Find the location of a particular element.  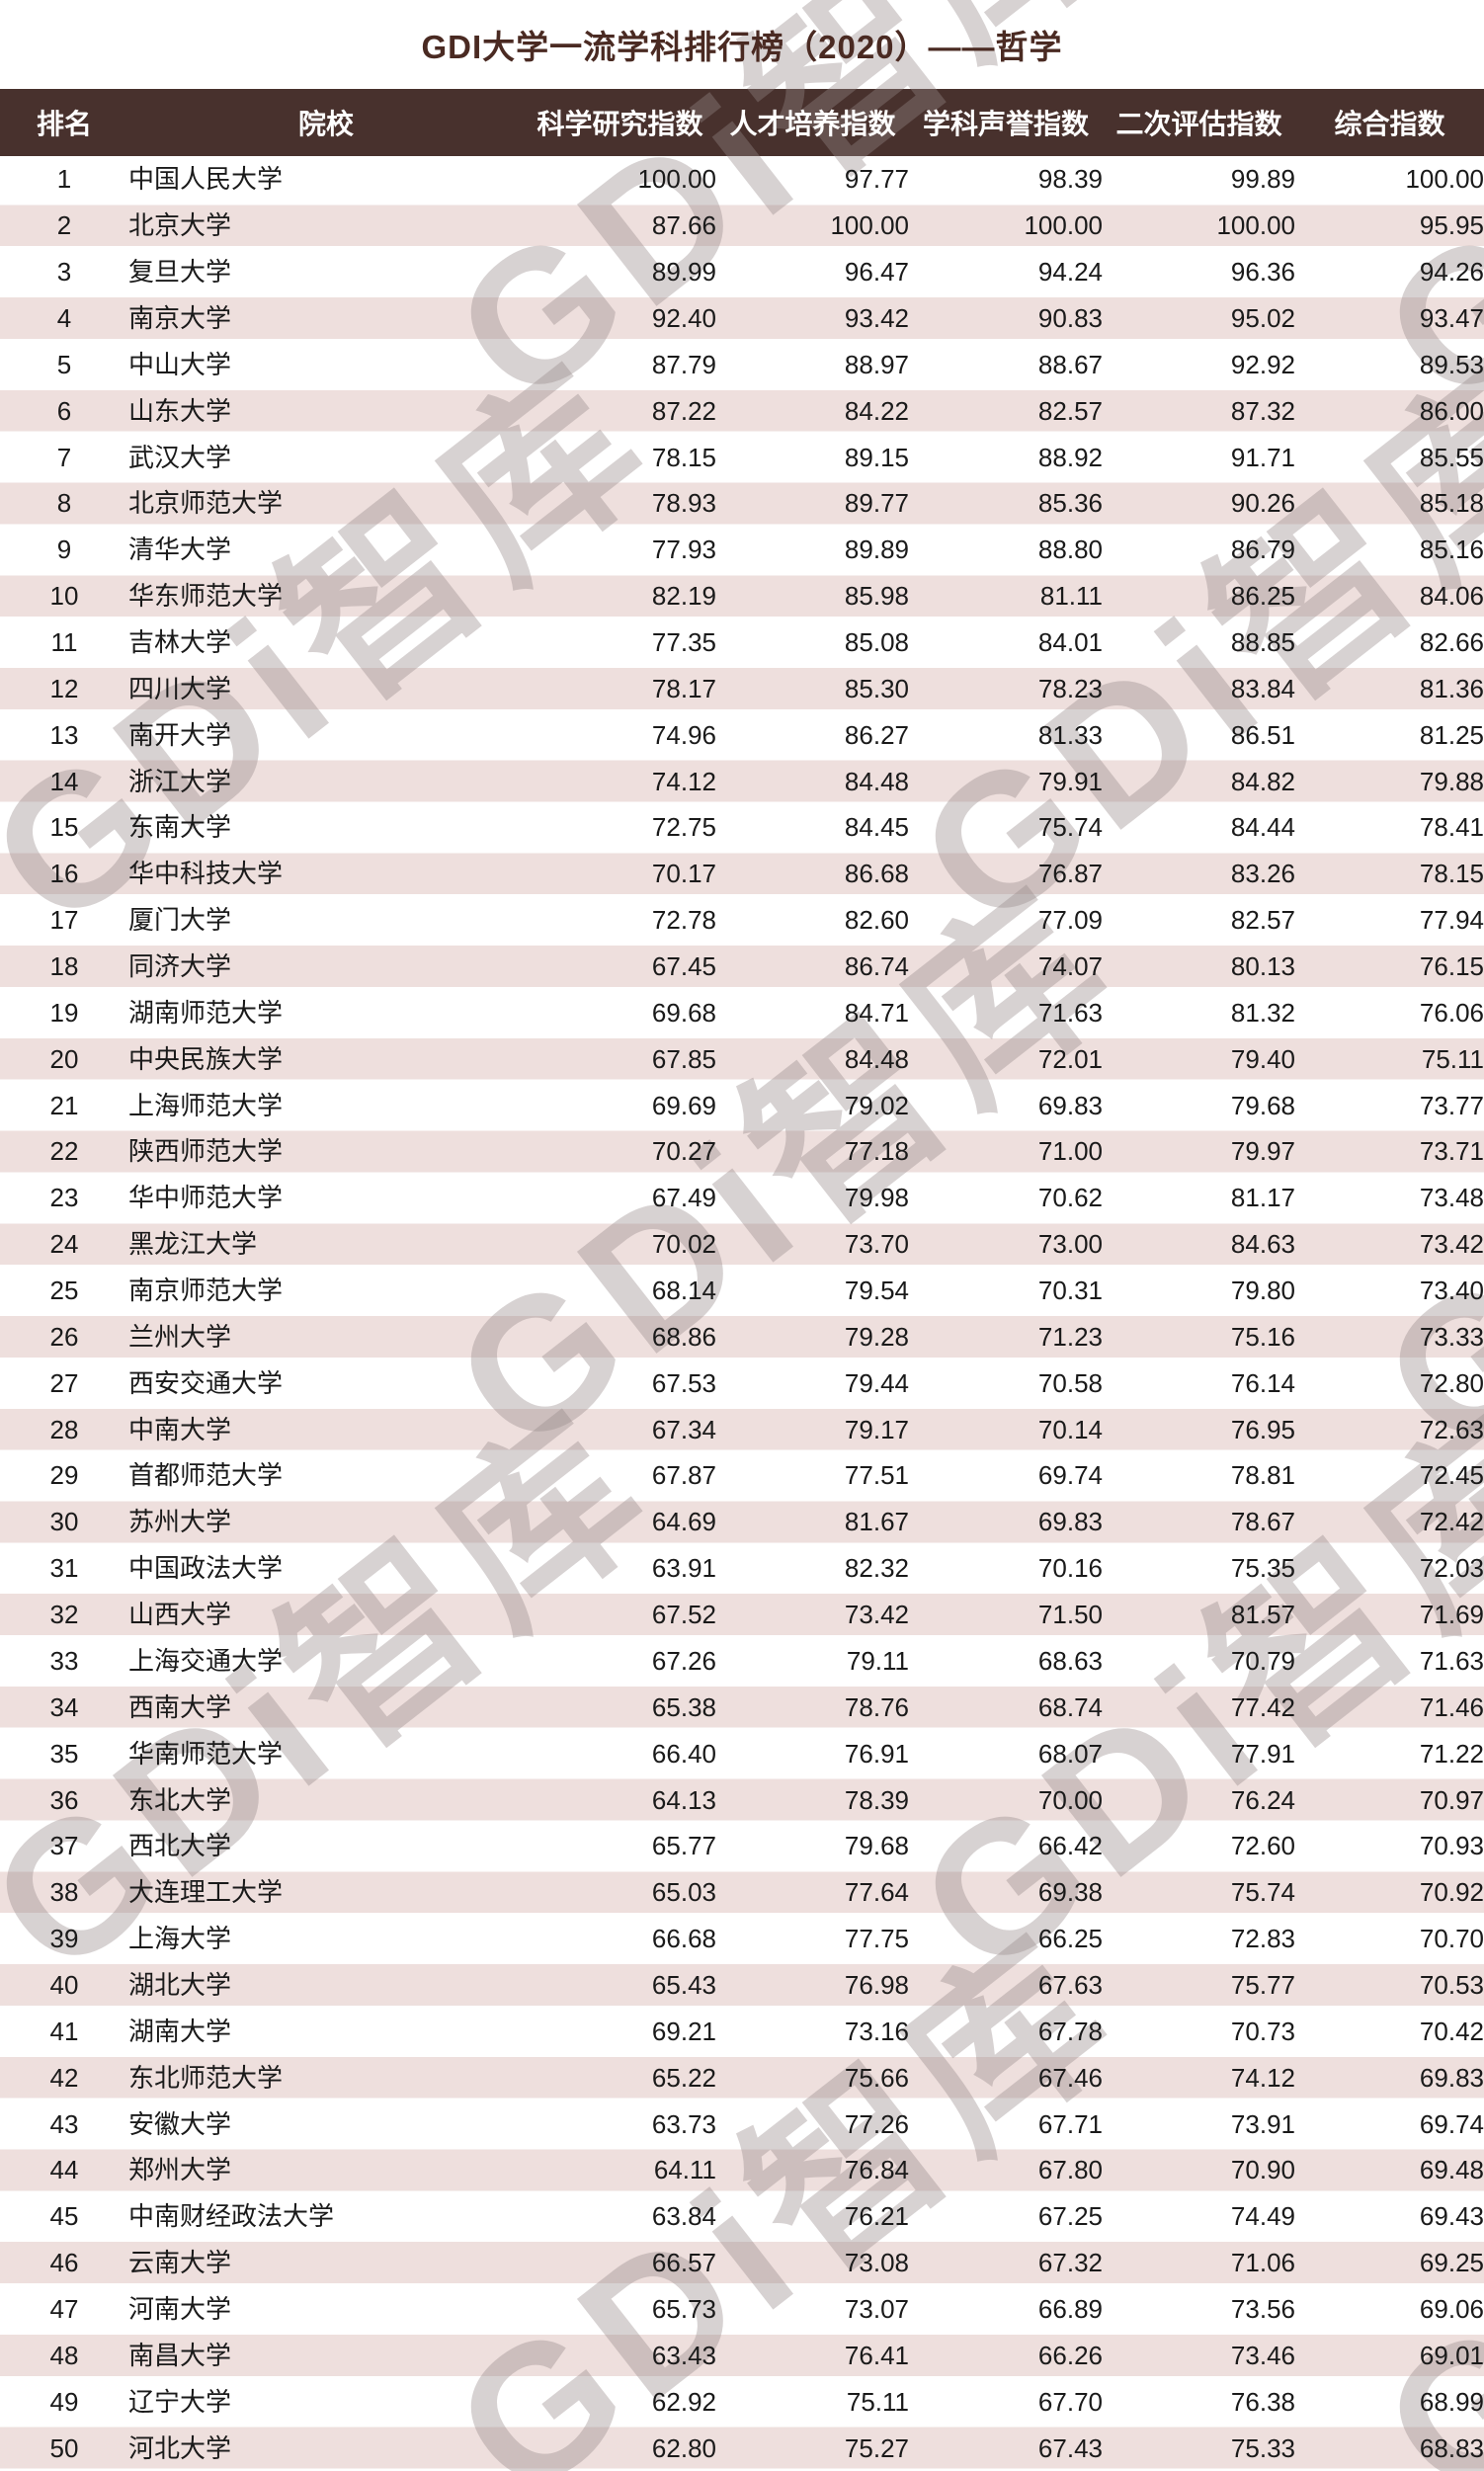

rank-cell: 35 is located at coordinates (64, 1753).